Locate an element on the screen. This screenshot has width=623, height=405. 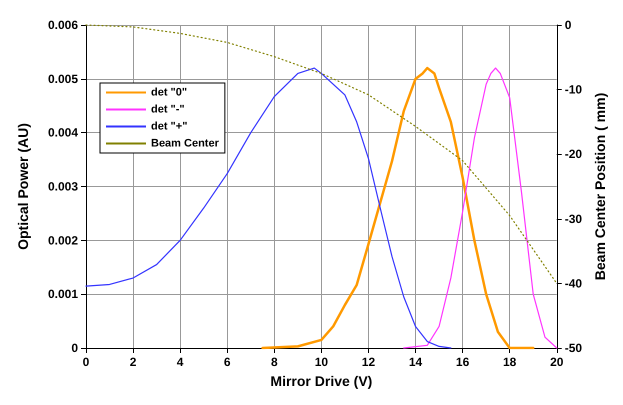
y2-tick-label: -20 is located at coordinates (573, 154).